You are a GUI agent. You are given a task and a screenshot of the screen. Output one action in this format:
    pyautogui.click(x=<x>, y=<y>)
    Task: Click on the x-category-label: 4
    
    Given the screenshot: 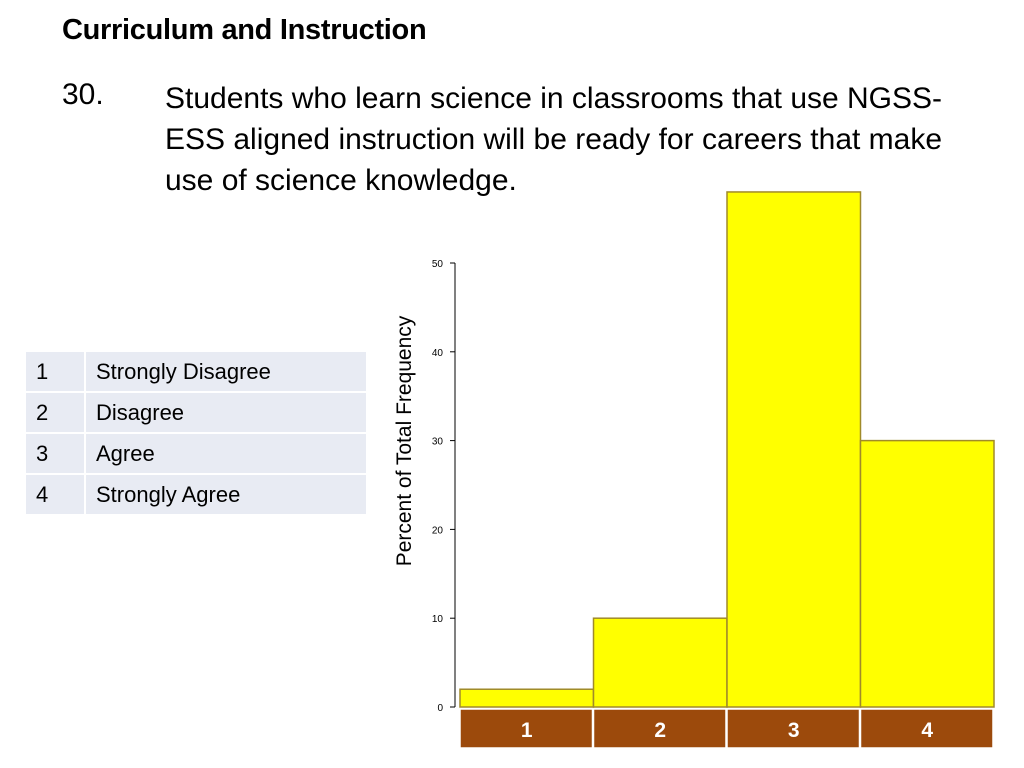 What is the action you would take?
    pyautogui.click(x=927, y=730)
    